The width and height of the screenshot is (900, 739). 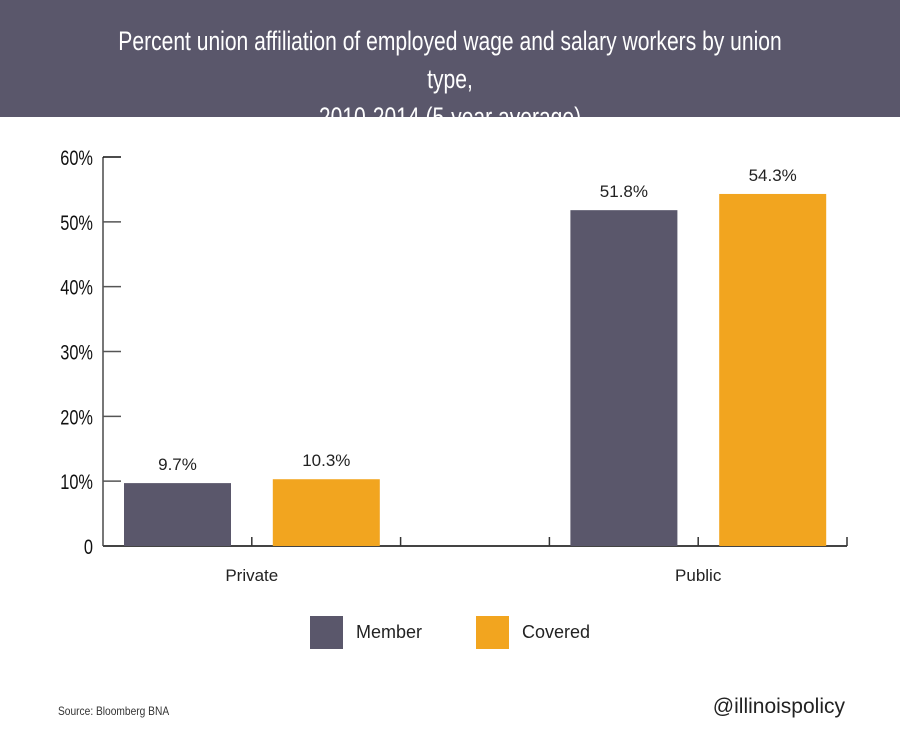 I want to click on legend-item-member: Member, so click(x=366, y=632).